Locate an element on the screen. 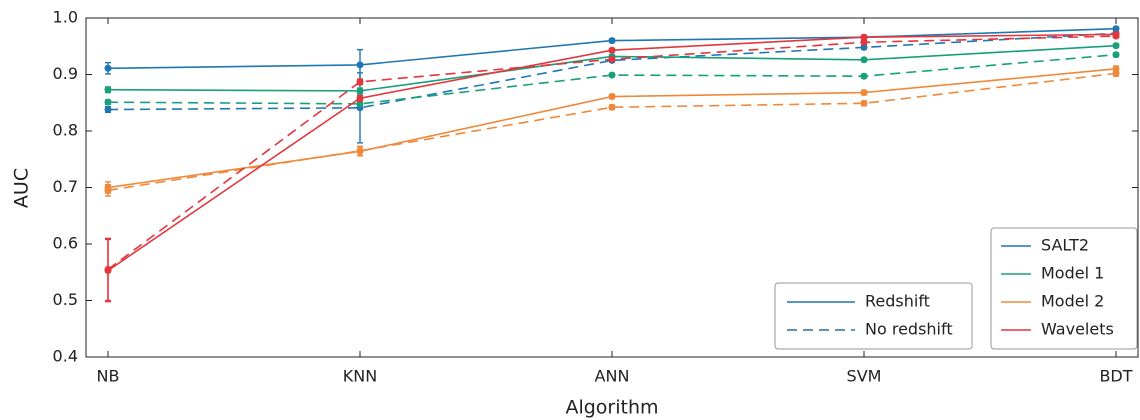  y-tick-label: 0.4 is located at coordinates (65, 356).